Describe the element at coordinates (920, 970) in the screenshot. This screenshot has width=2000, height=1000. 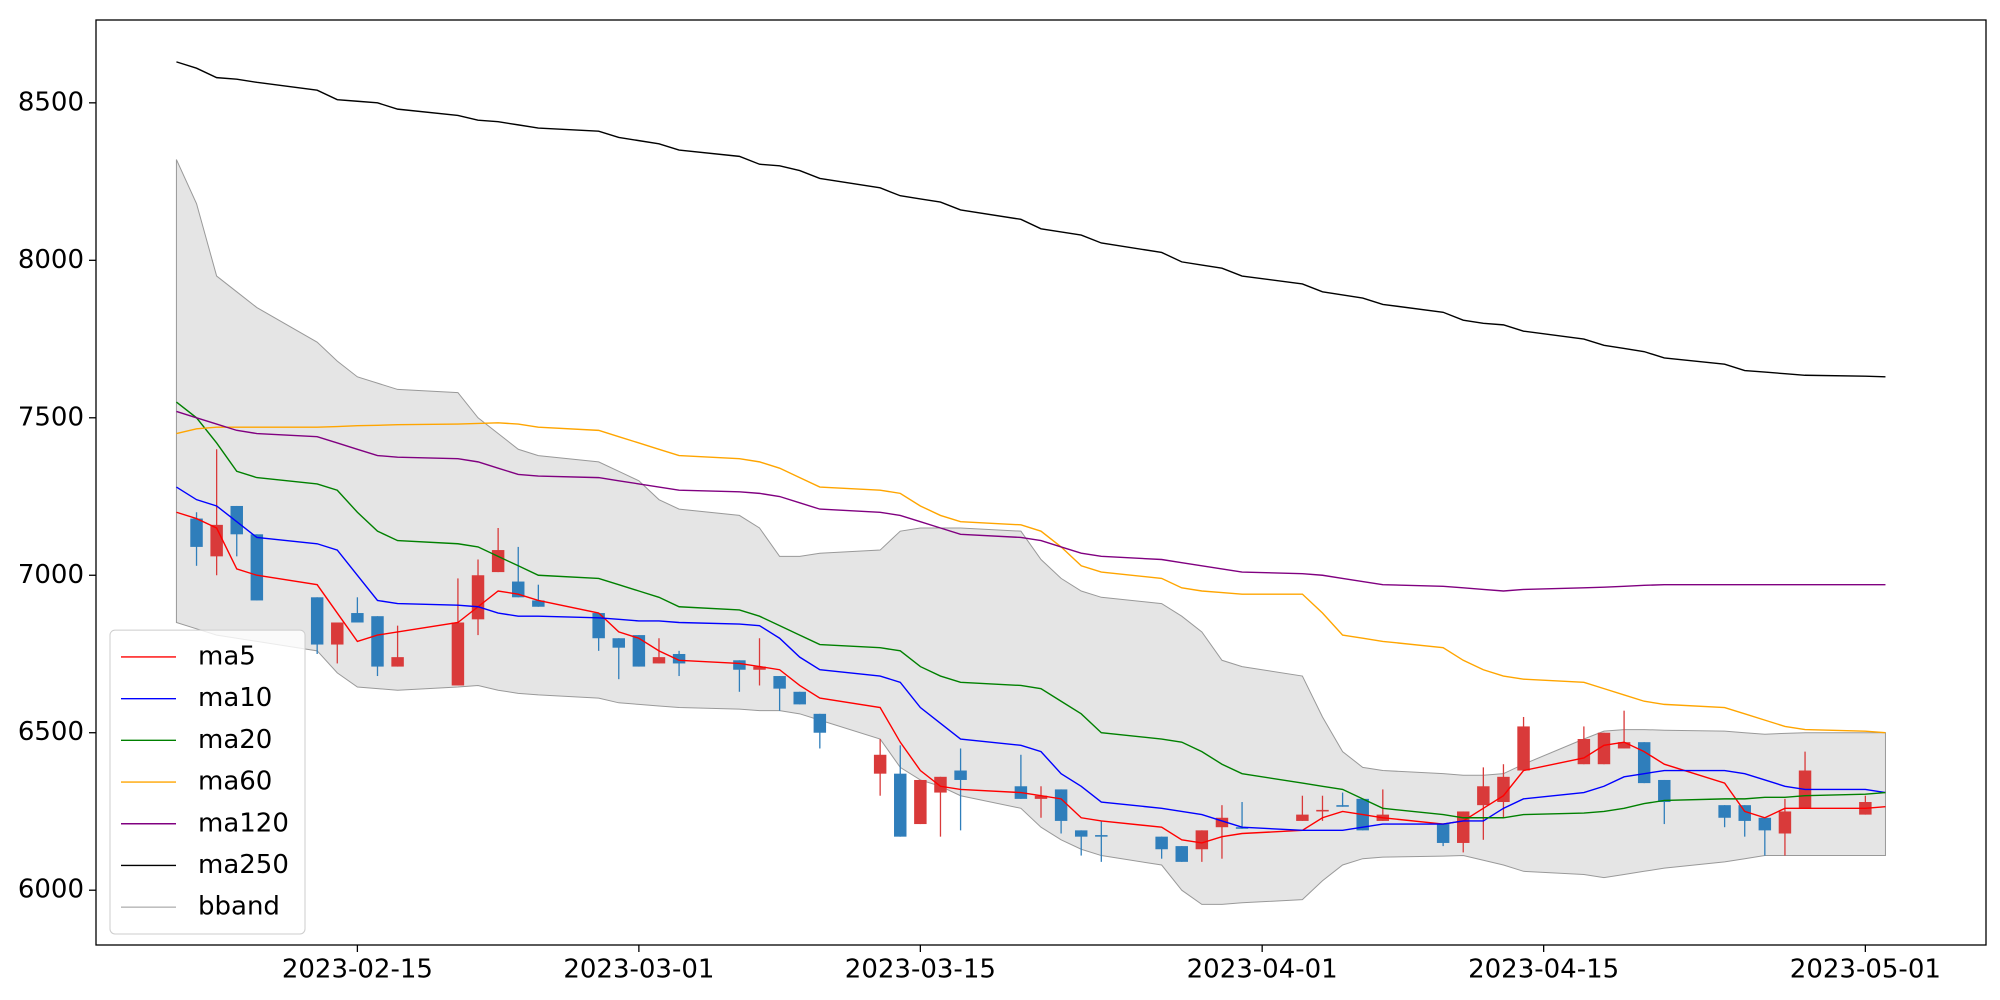
I see `x-tick-label: 2023-03-15` at that location.